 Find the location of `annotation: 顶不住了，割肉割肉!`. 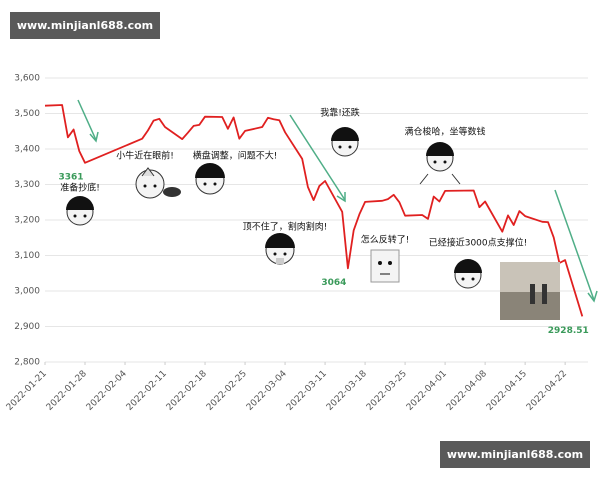

annotation: 顶不住了，割肉割肉! is located at coordinates (285, 227).